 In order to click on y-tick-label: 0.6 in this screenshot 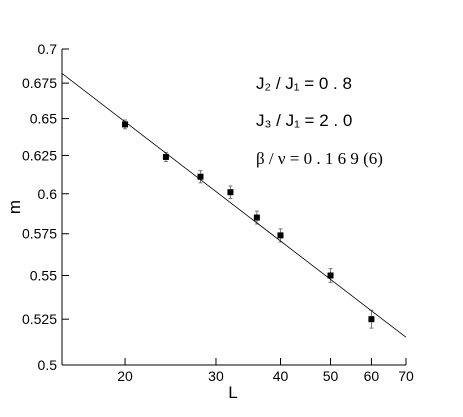, I will do `click(48, 194)`.